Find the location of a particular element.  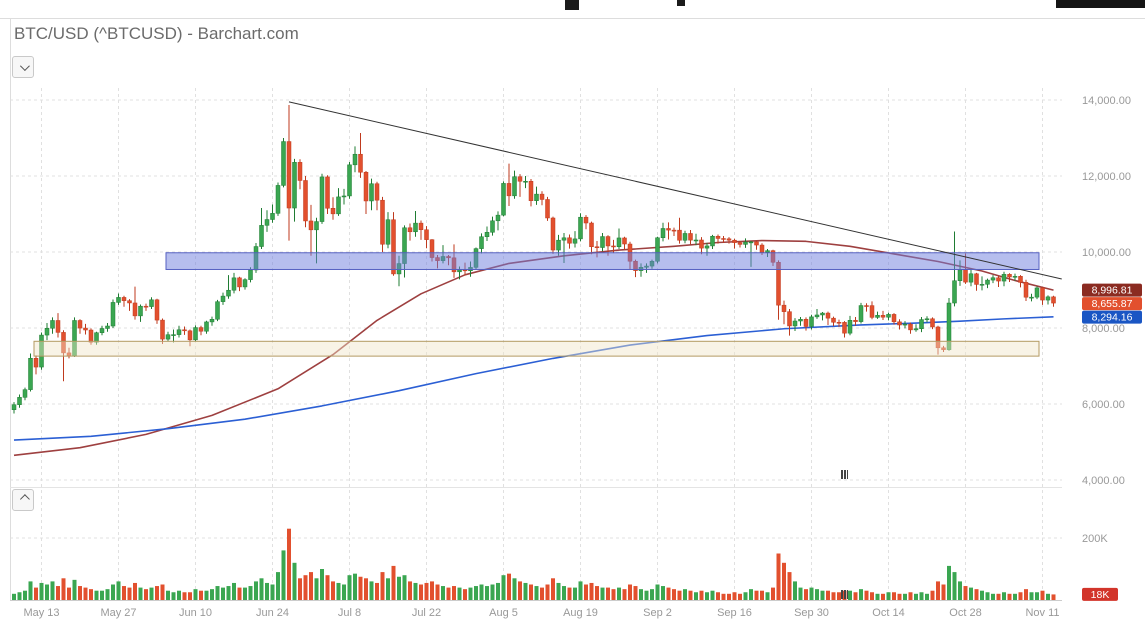

last-price-tag is located at coordinates (1112, 304).